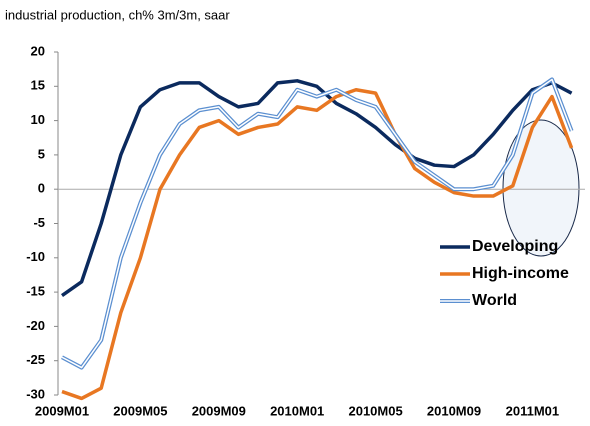 This screenshot has height=426, width=590. What do you see at coordinates (35, 291) in the screenshot?
I see `y-tick-label: -15` at bounding box center [35, 291].